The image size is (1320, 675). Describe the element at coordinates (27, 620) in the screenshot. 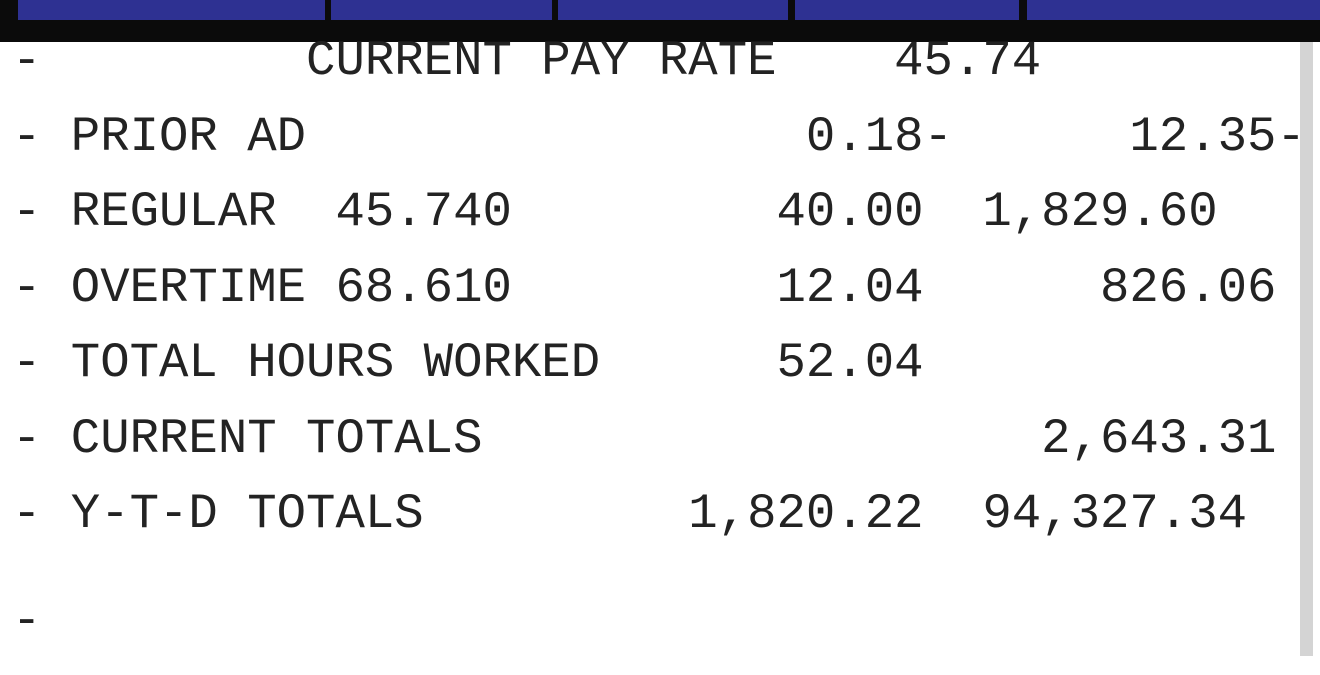

I see `report-line-trailing-dash: -` at that location.